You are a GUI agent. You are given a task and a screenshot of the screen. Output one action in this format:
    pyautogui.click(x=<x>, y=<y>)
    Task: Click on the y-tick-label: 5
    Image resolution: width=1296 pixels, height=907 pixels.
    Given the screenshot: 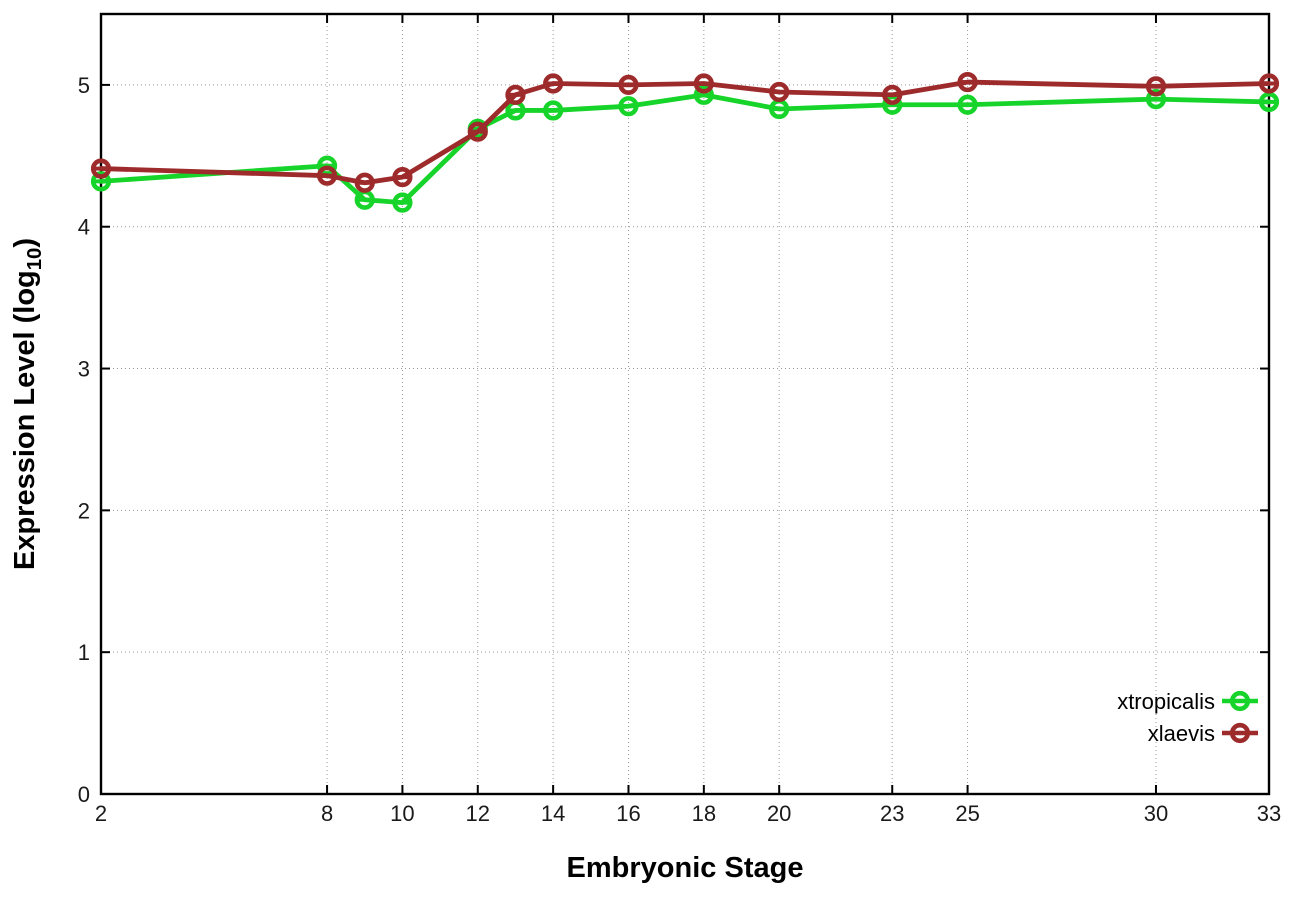 What is the action you would take?
    pyautogui.click(x=84, y=85)
    